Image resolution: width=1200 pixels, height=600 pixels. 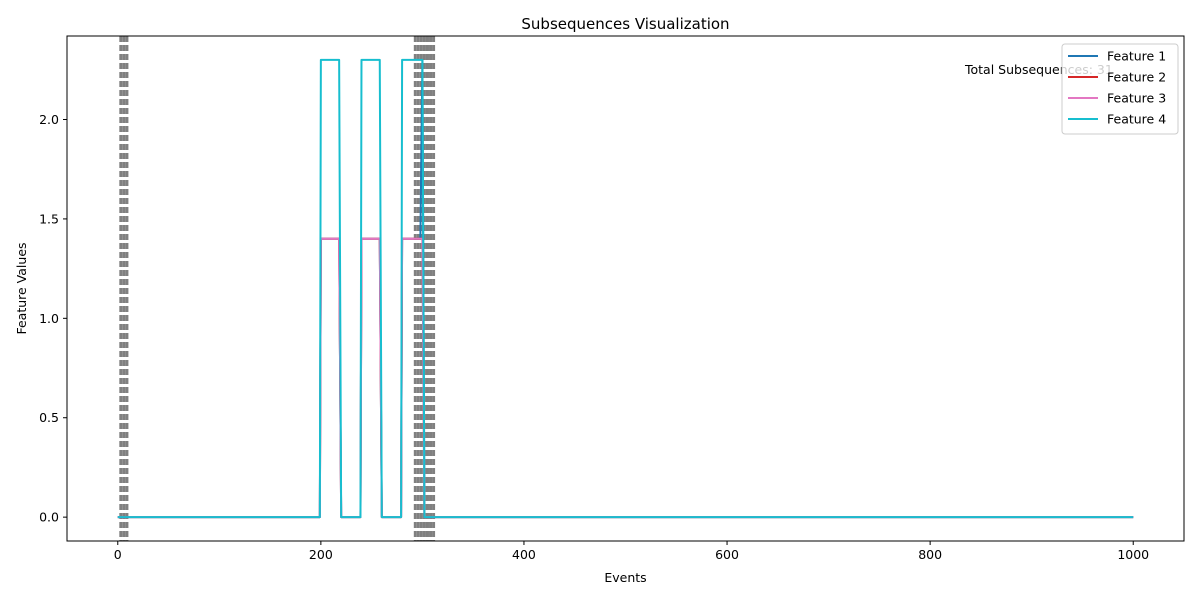 I want to click on y-tick-label: 0.0, so click(x=49, y=517).